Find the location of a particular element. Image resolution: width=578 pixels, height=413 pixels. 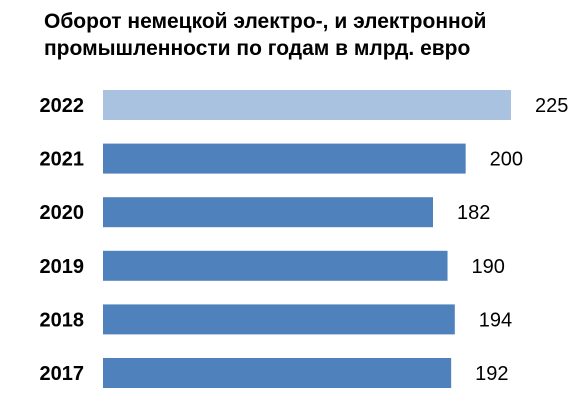

category-label-2018: 2018 is located at coordinates (62, 320).